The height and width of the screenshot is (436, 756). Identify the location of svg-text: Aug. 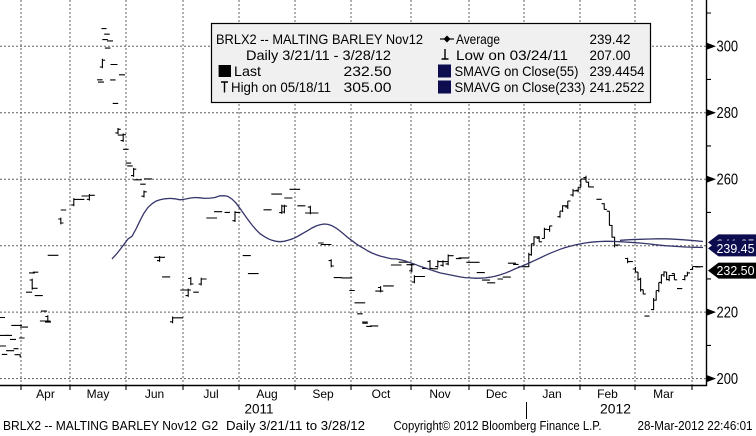
(266, 394).